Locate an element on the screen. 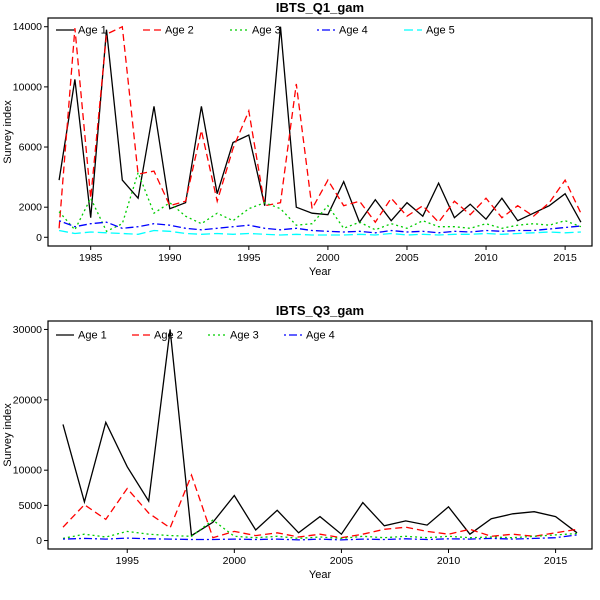  x-tick-label: 1985 is located at coordinates (91, 258).